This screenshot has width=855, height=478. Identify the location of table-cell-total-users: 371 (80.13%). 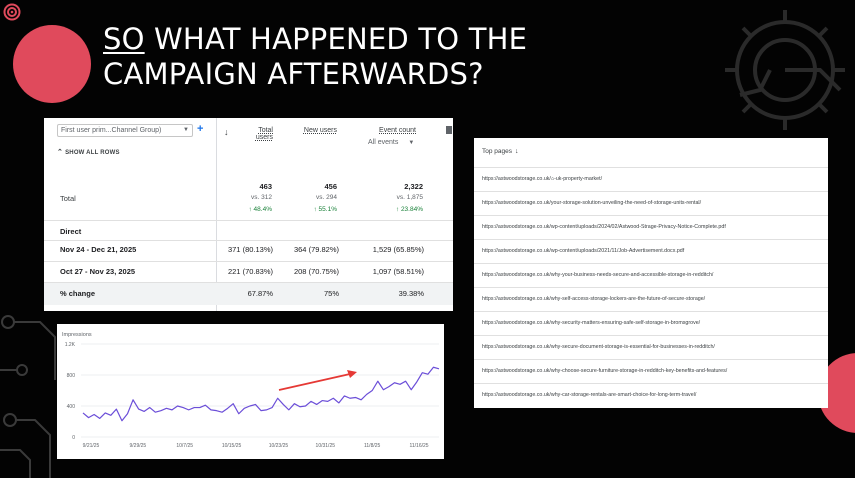
(250, 249).